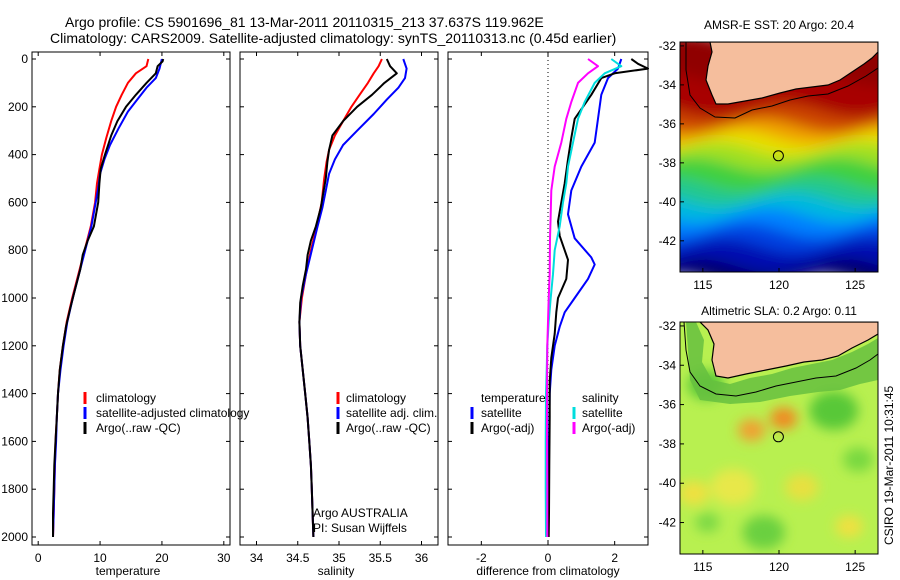 The height and width of the screenshot is (580, 900). I want to click on sla-shelf-band, so click(782, 363).